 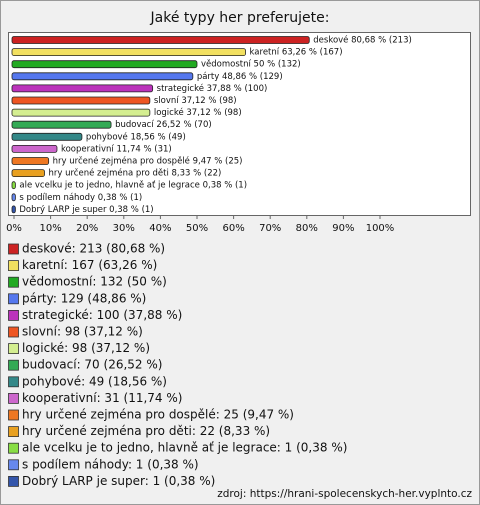 I want to click on x-tick-label: 80%, so click(x=307, y=228).